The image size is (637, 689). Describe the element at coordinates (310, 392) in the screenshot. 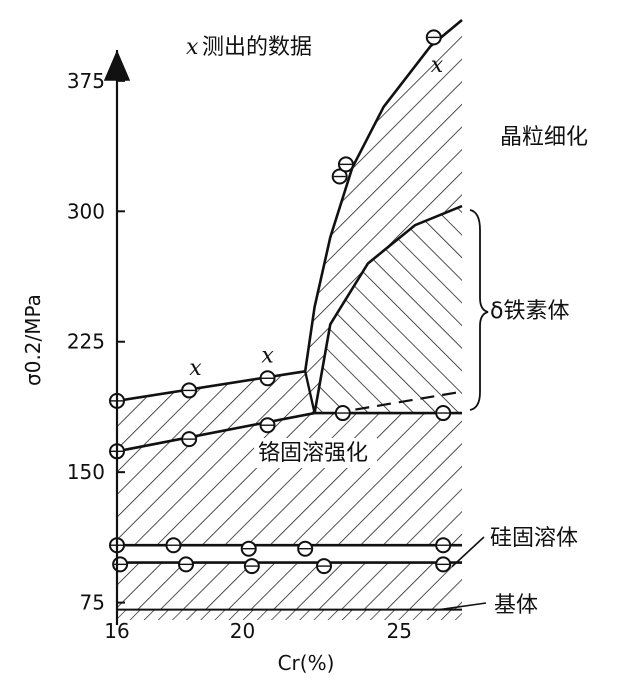

I see `connector-line` at that location.